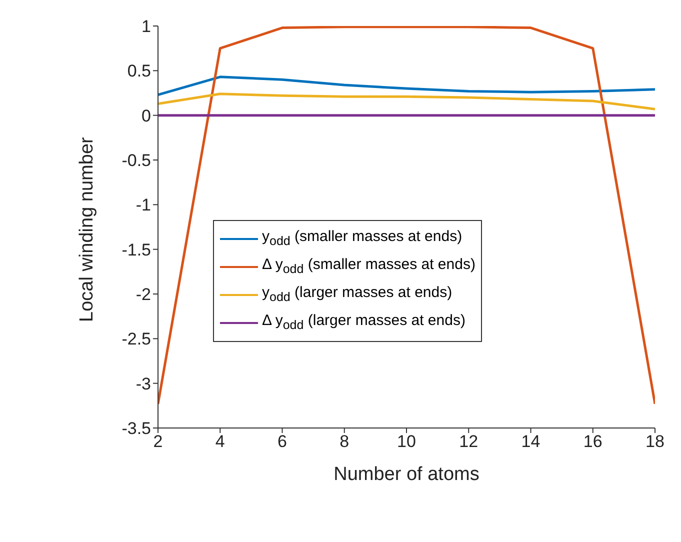 This screenshot has width=681, height=542. What do you see at coordinates (220, 442) in the screenshot?
I see `x-tick-label: 4` at bounding box center [220, 442].